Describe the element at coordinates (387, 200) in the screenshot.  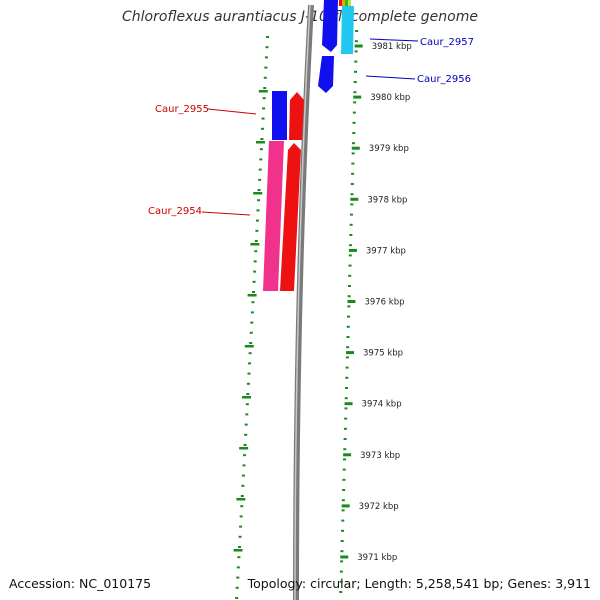
I see `kbp-tick-label: 3978 kbp` at that location.